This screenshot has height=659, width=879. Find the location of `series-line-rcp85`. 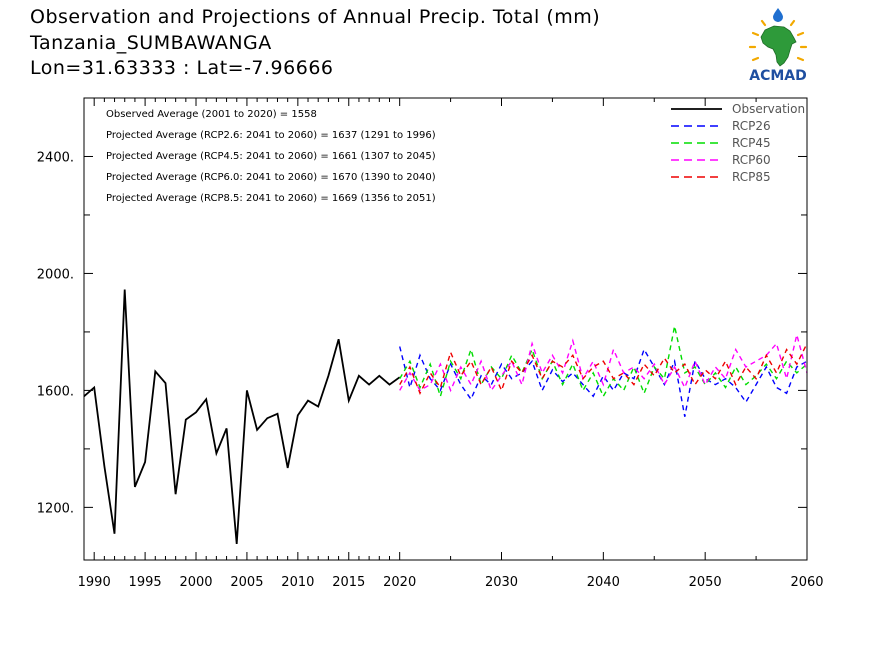

series-line-rcp85 is located at coordinates (603, 369).